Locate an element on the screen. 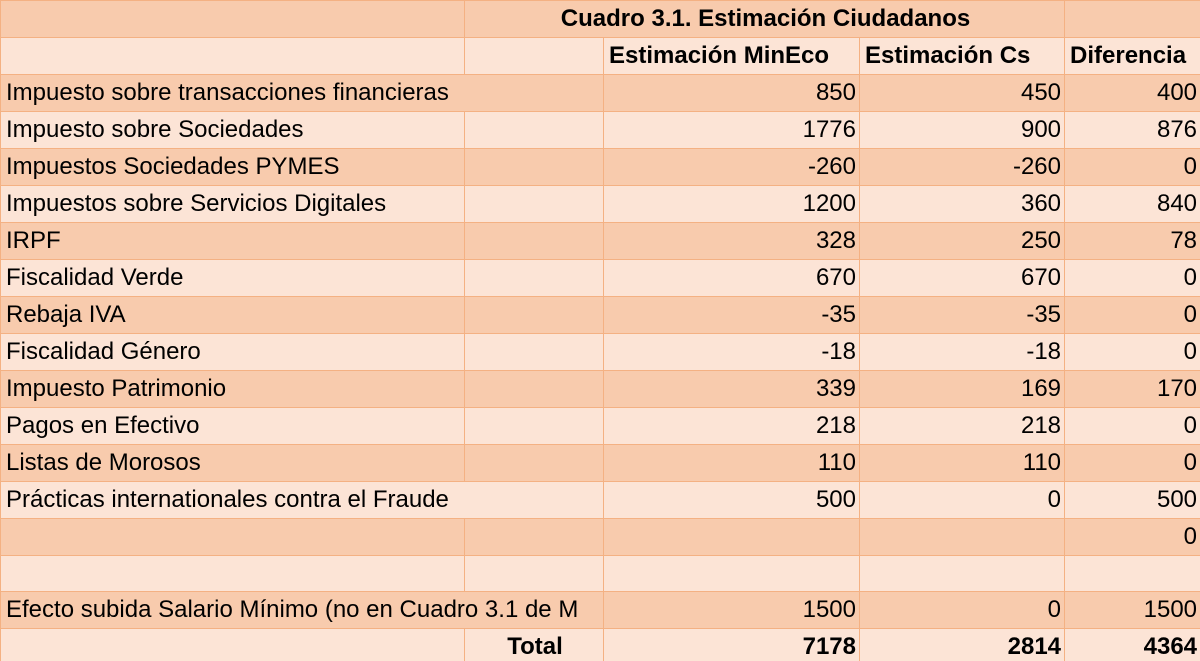 The width and height of the screenshot is (1200, 661). value-cs: 218 is located at coordinates (962, 426).